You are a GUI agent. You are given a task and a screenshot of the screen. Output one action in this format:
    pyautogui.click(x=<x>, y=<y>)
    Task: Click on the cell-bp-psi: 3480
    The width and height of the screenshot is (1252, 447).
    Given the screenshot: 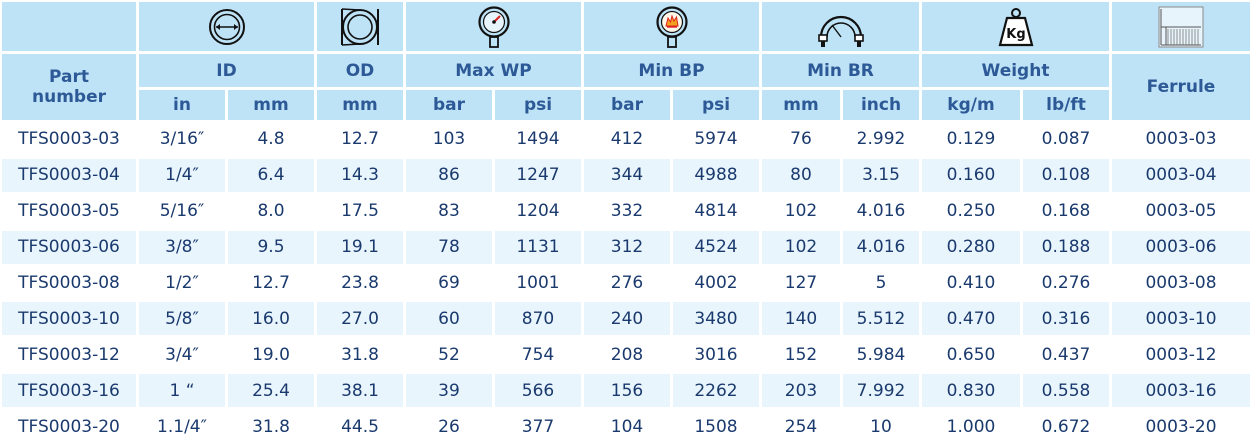 What is the action you would take?
    pyautogui.click(x=716, y=319)
    